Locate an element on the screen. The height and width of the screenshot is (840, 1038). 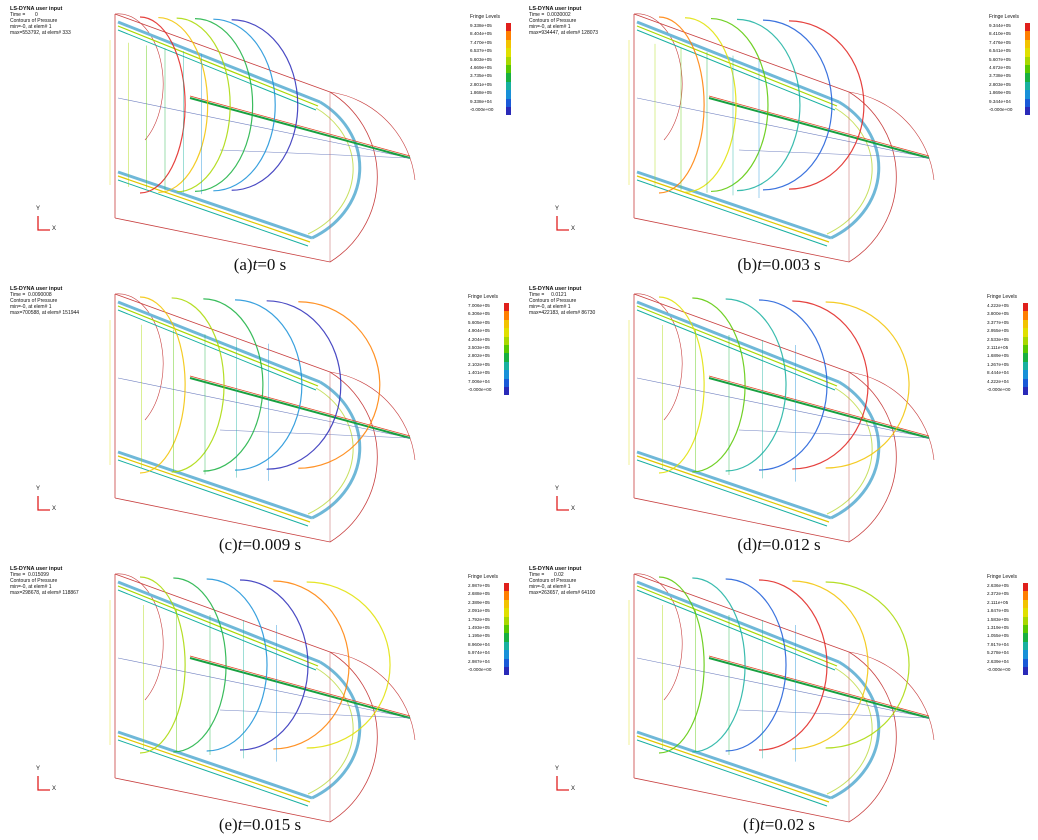
legend-level-value: 6.306e+05 is located at coordinates (479, 314).